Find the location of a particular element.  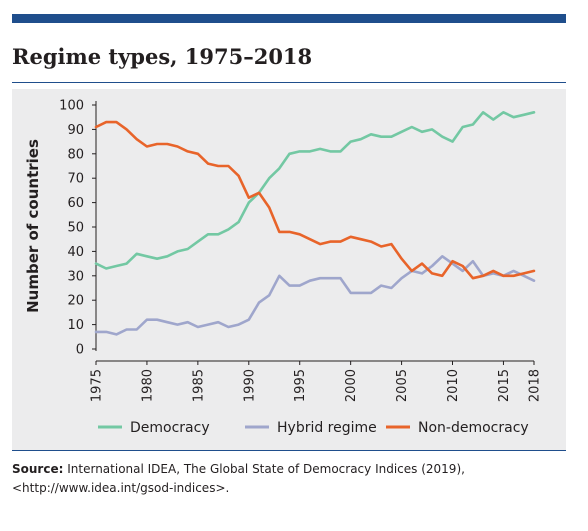

title-divider is located at coordinates (289, 82).